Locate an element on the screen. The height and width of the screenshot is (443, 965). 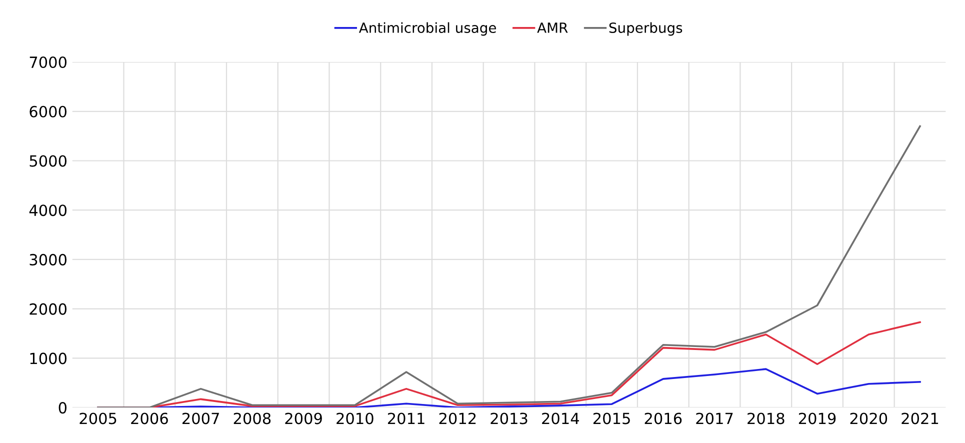
x-tick-label: 2005 is located at coordinates (98, 418).